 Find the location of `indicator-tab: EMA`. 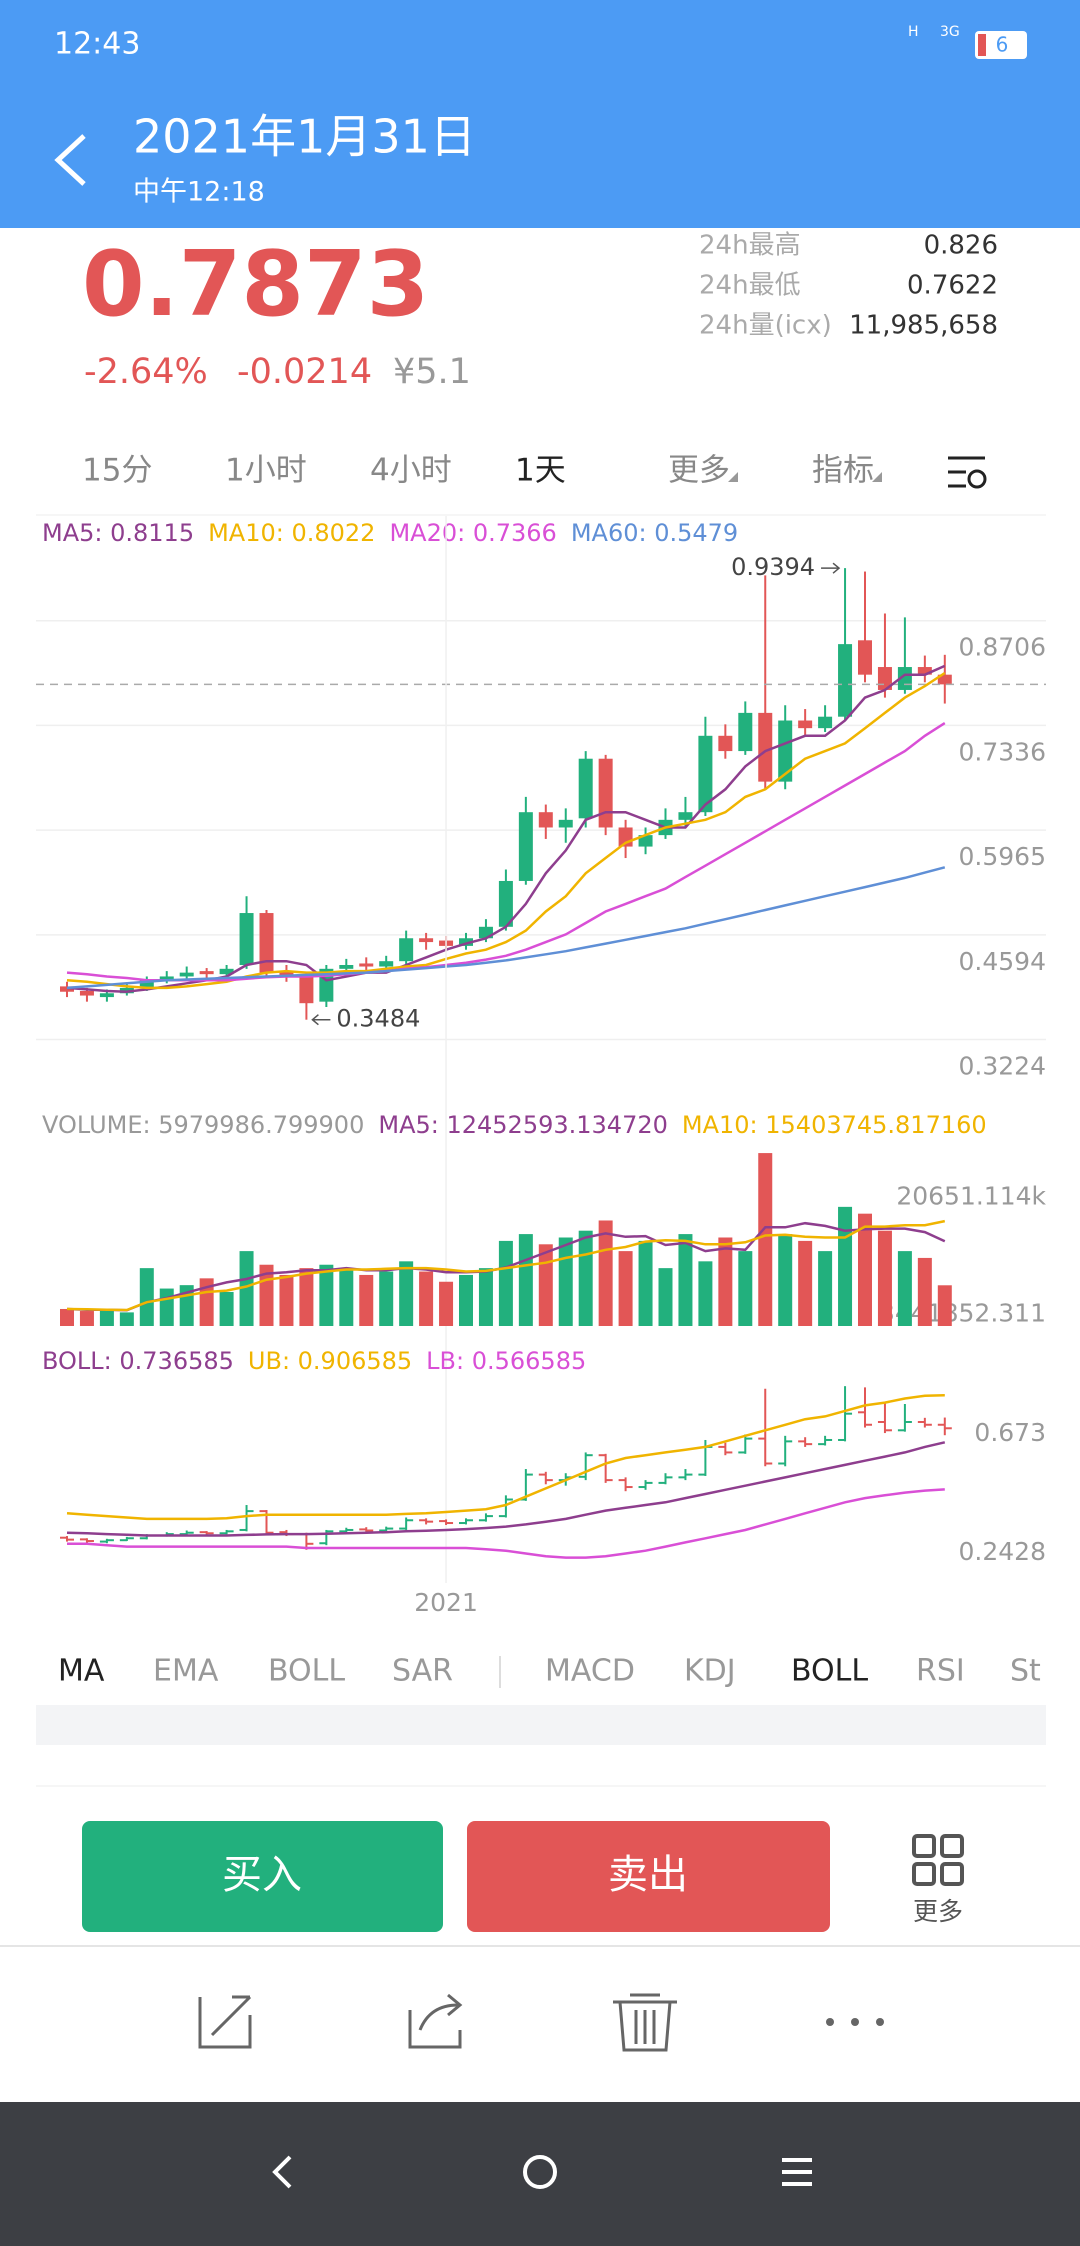

indicator-tab: EMA is located at coordinates (186, 1671).